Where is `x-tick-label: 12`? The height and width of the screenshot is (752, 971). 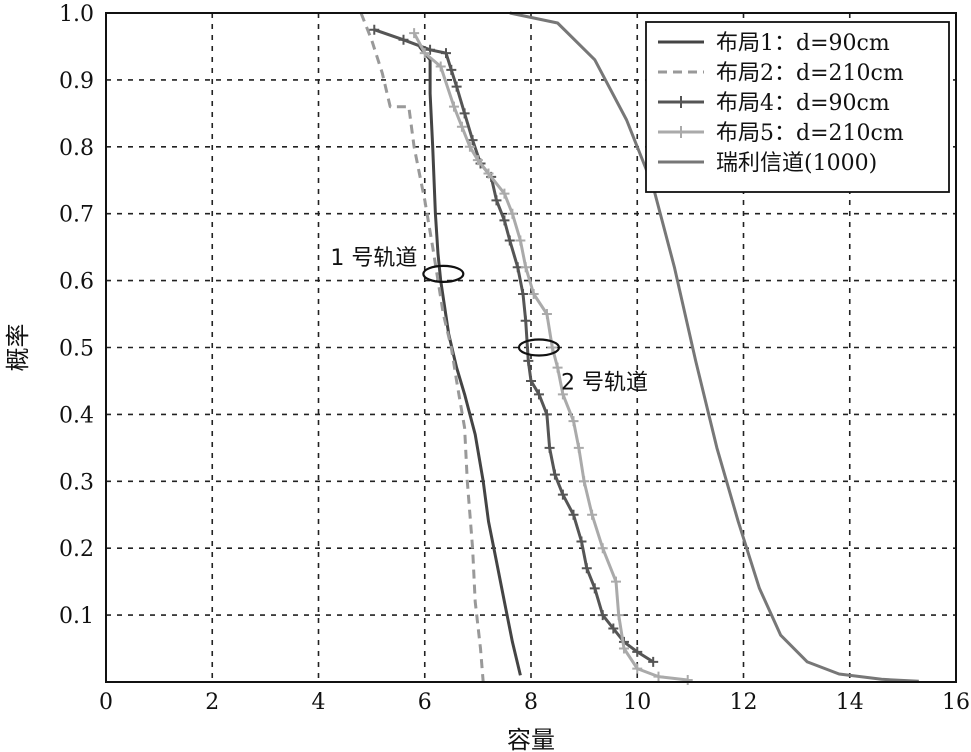
x-tick-label: 12 is located at coordinates (744, 702).